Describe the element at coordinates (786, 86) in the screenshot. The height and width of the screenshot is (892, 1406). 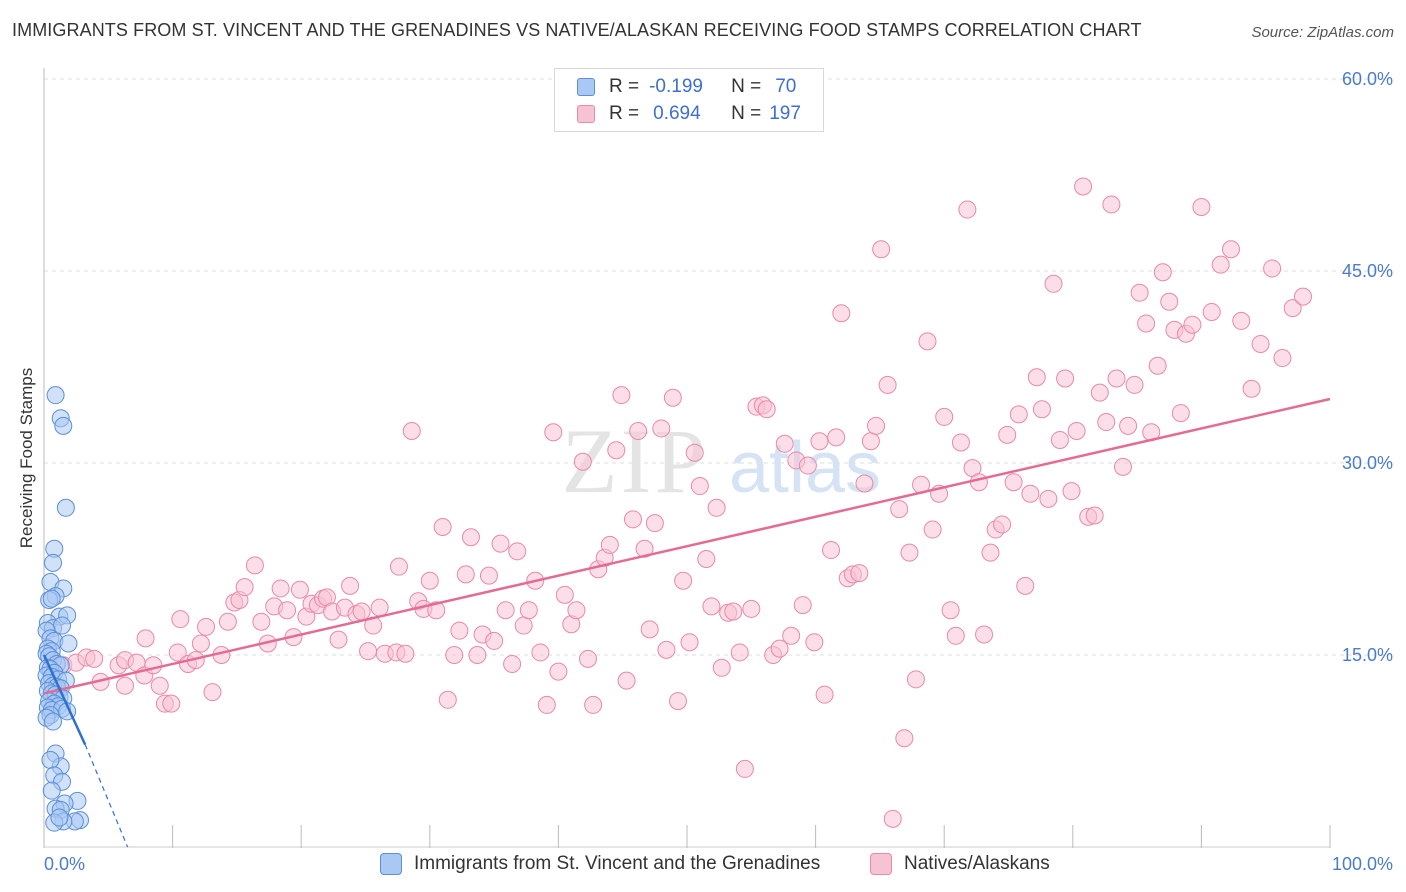
I see `legend-n-value: 70` at that location.